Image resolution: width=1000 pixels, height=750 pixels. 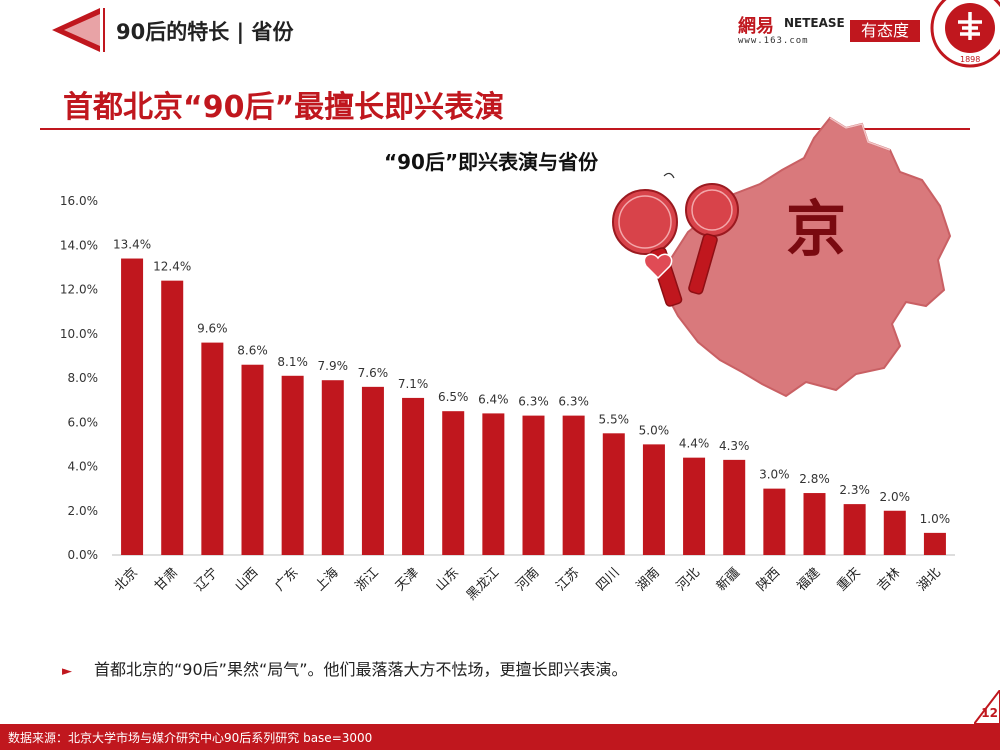 I want to click on value-label: 8.1%, so click(x=292, y=362).